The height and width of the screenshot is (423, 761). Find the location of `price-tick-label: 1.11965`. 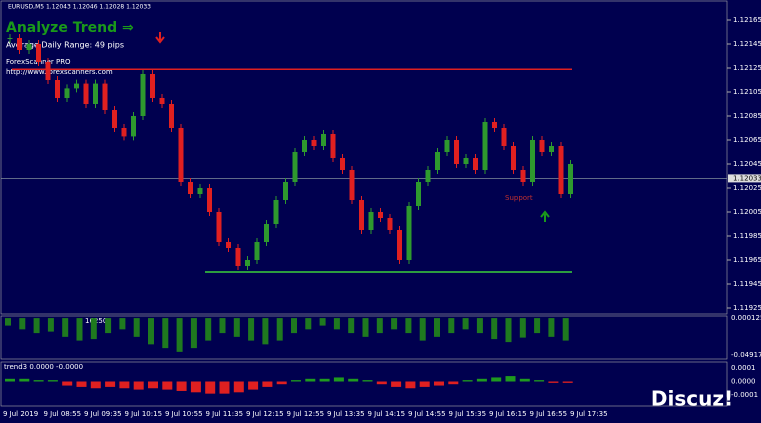

price-tick-label: 1.11965 is located at coordinates (747, 260).